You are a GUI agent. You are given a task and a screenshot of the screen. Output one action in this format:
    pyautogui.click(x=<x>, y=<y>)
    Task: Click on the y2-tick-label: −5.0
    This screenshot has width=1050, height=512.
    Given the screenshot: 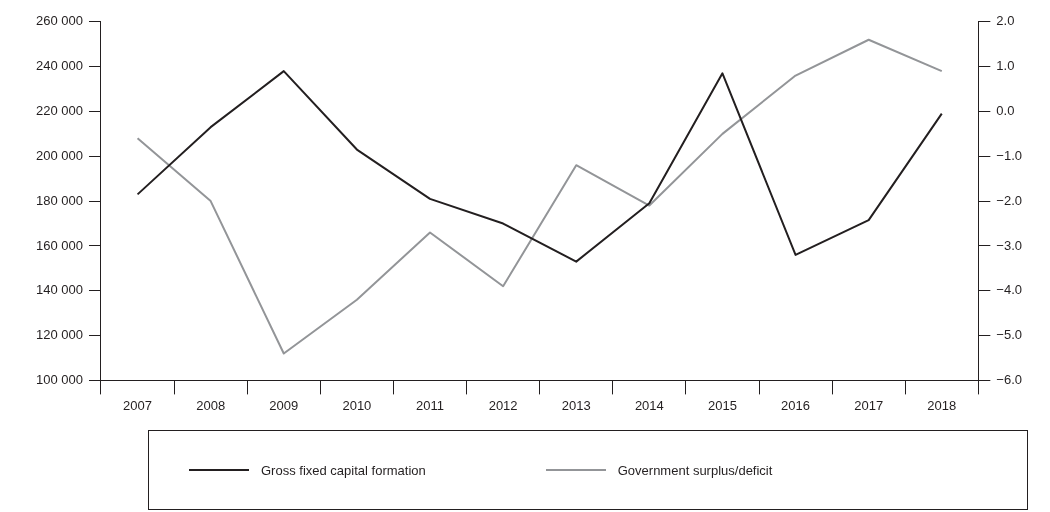 What is the action you would take?
    pyautogui.click(x=1009, y=335)
    